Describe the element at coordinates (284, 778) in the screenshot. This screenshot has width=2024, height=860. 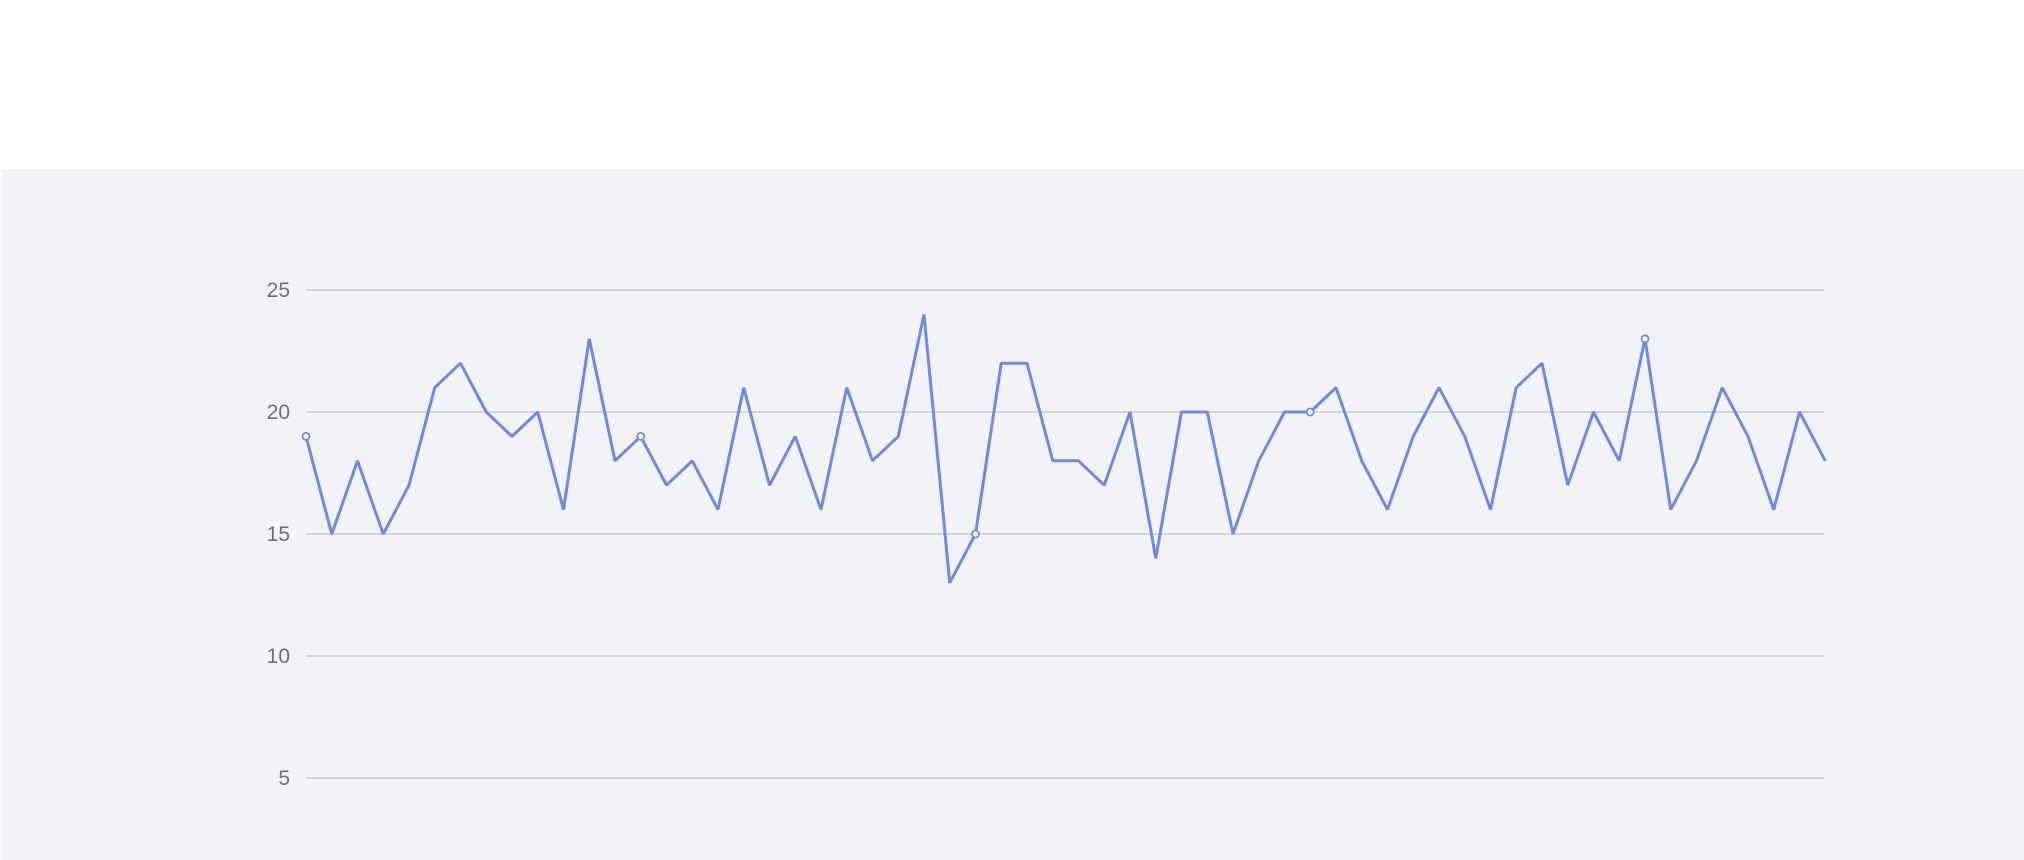
I see `y-tick-label: 5` at that location.